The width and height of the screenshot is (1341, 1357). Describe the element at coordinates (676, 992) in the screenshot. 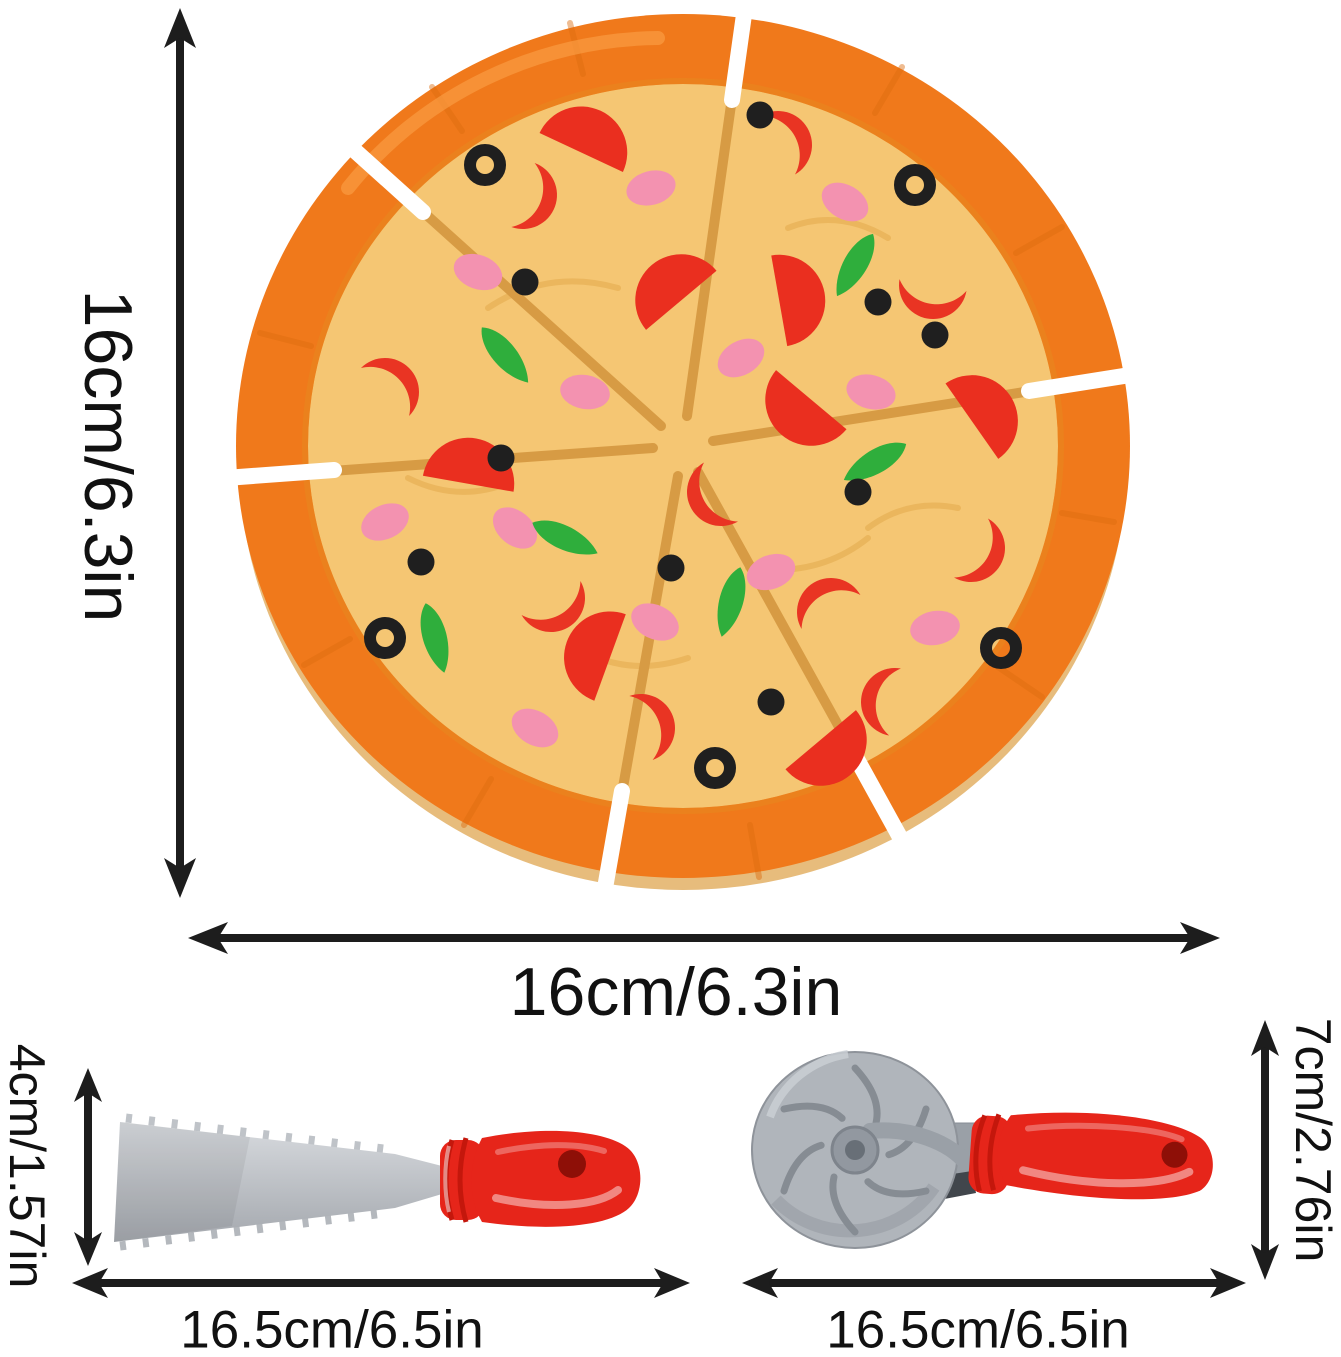

I see `pizza-width-label: 16cm/6.3in` at that location.